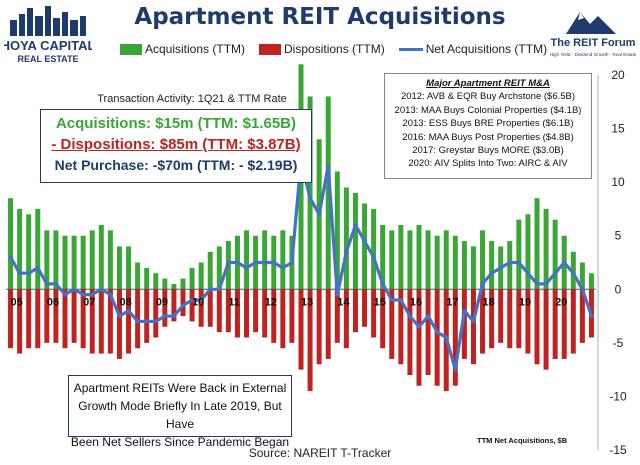 The height and width of the screenshot is (465, 640). I want to click on x-tick-label: 06, so click(53, 302).